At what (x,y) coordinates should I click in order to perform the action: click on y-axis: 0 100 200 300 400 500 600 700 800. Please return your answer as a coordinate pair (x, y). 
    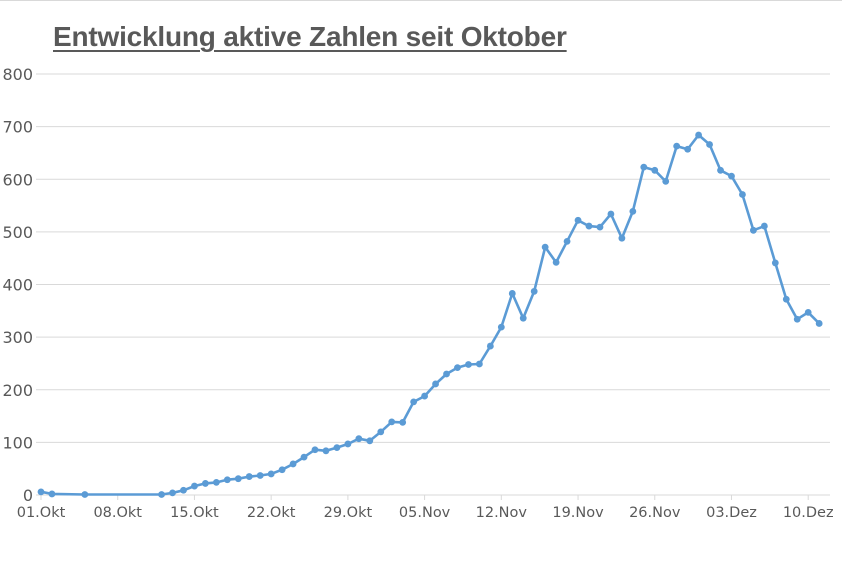
    Looking at the image, I should click on (17, 285).